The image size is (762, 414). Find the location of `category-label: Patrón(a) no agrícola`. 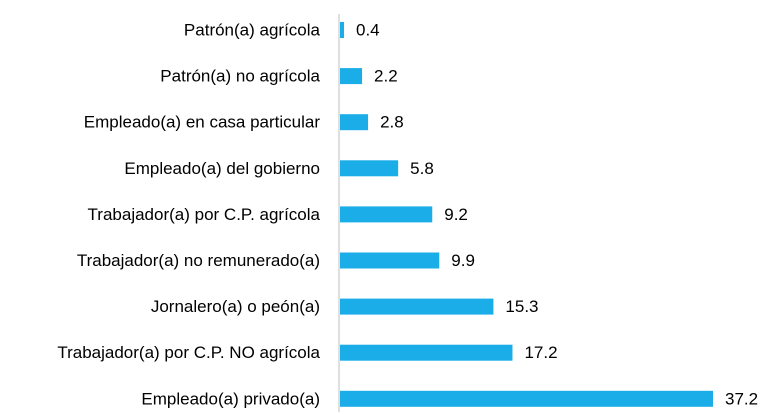

category-label: Patrón(a) no agrícola is located at coordinates (240, 76).